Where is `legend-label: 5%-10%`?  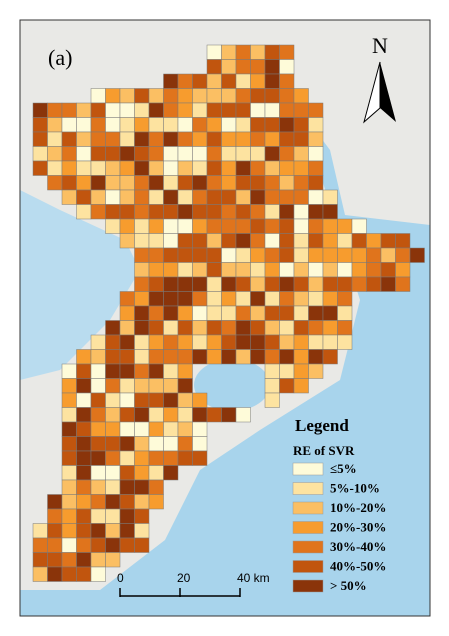 legend-label: 5%-10% is located at coordinates (355, 487).